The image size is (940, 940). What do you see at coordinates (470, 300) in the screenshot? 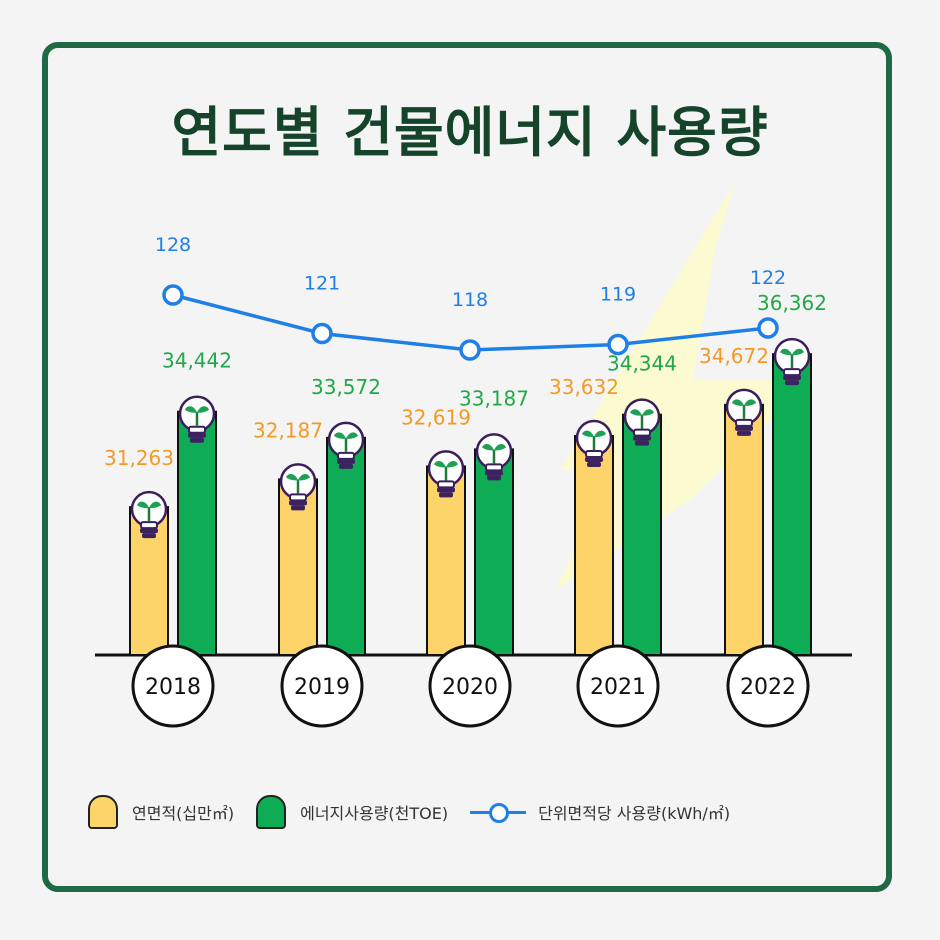
I see `label-unit-2020: 118` at bounding box center [470, 300].